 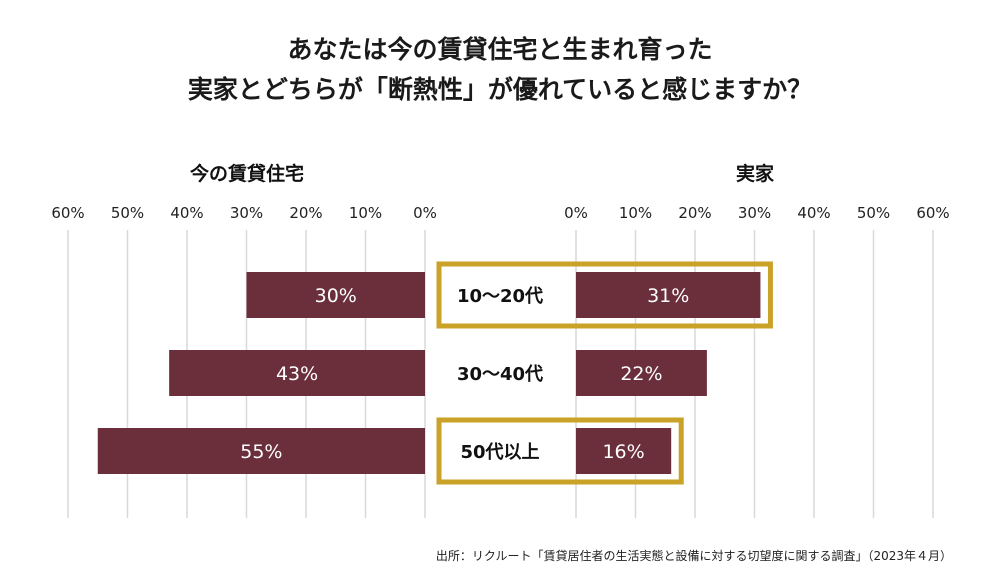 I want to click on tick-label-right: 50%, so click(x=873, y=213).